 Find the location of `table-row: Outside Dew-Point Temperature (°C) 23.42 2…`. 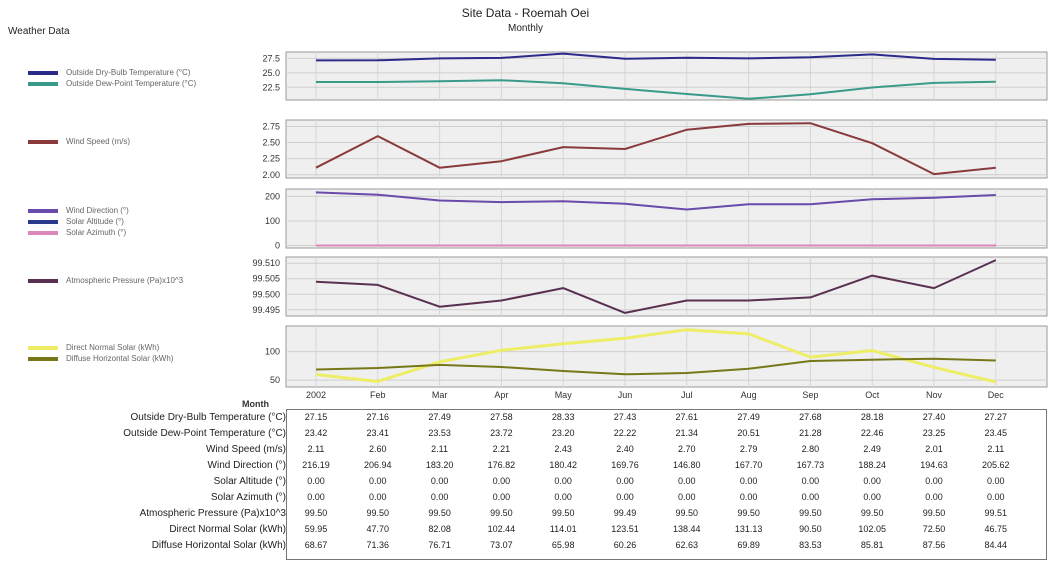

table-row: Outside Dew-Point Temperature (°C) 23.42 2… is located at coordinates (525, 434).